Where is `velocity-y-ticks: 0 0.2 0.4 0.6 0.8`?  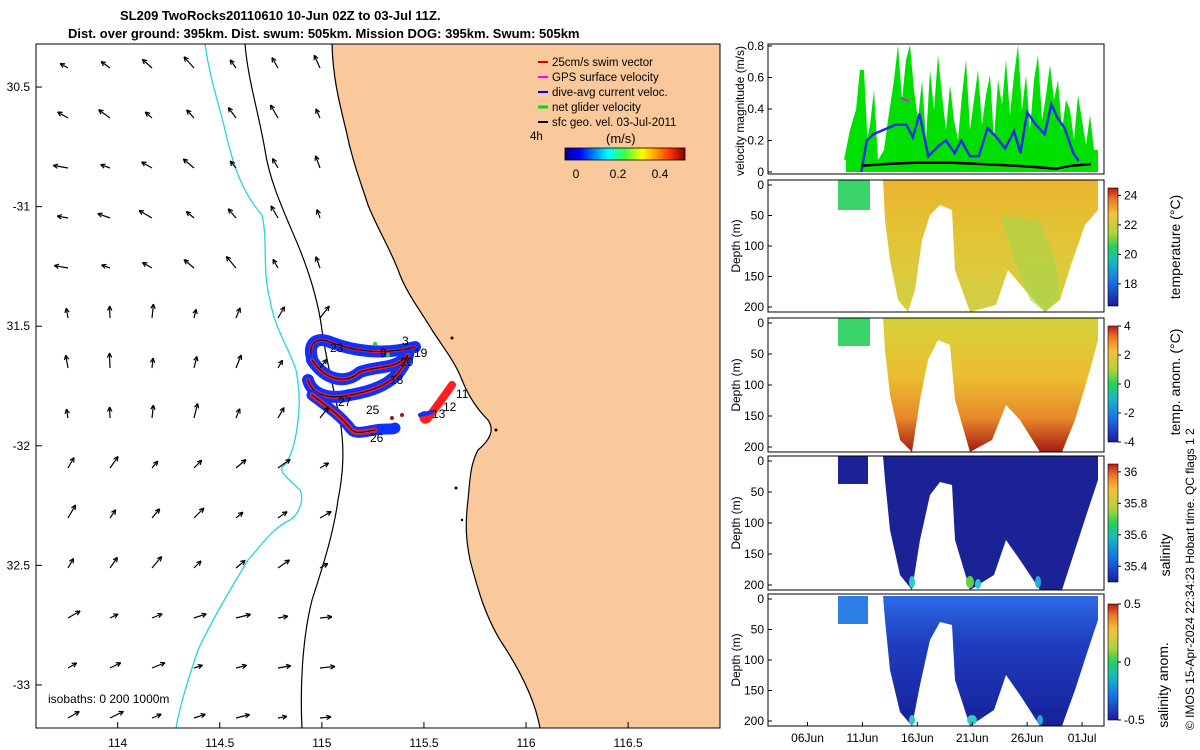 velocity-y-ticks: 0 0.2 0.4 0.6 0.8 is located at coordinates (759, 109).